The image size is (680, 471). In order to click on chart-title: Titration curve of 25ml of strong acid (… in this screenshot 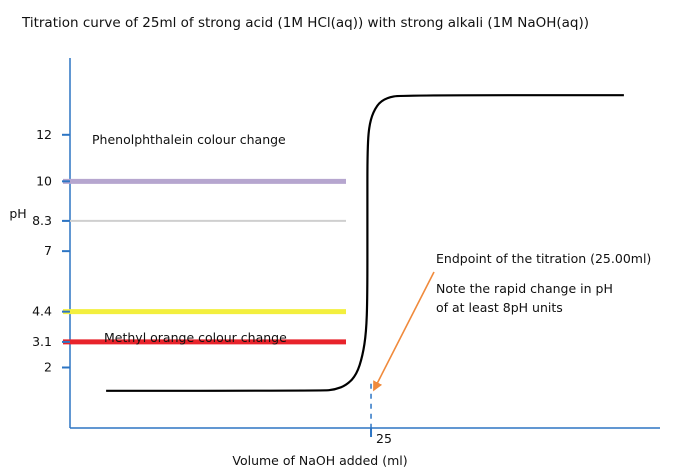, I will do `click(305, 23)`.